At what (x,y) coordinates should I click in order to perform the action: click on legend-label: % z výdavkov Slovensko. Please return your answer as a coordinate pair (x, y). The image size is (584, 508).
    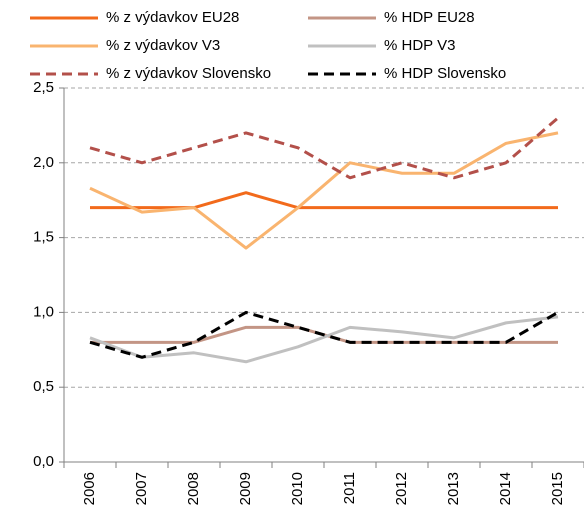
    Looking at the image, I should click on (188, 73).